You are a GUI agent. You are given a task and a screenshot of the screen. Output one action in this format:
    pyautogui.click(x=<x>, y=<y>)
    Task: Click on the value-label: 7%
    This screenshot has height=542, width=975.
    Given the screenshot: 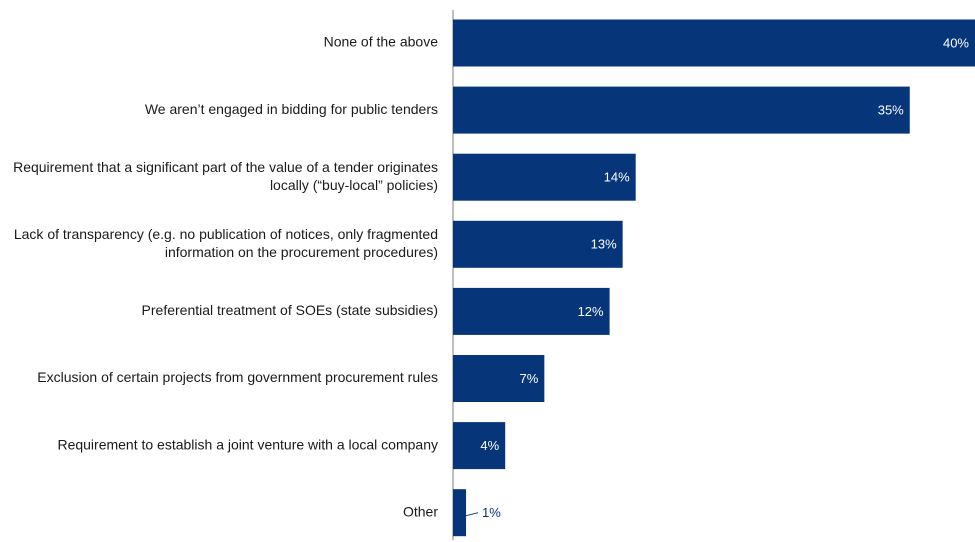 What is the action you would take?
    pyautogui.click(x=529, y=378)
    